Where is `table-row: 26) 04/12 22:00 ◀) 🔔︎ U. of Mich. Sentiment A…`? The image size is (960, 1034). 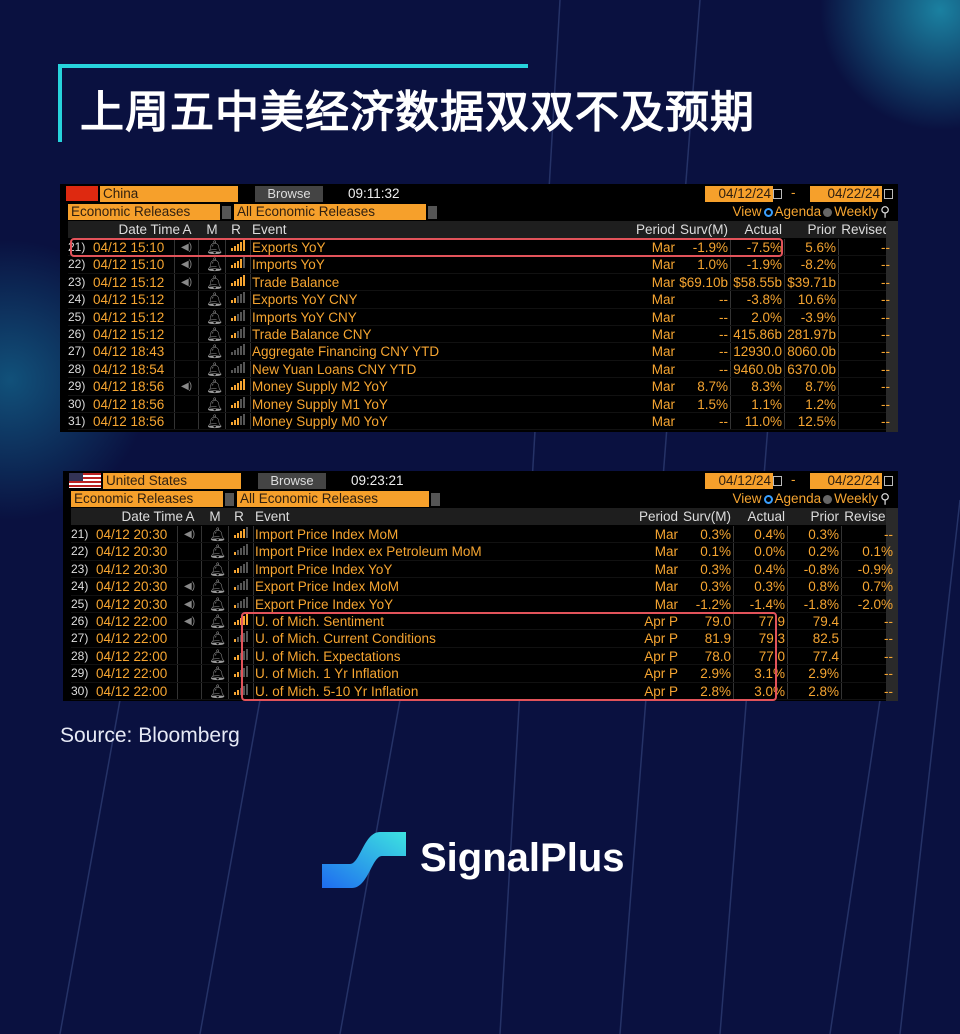 table-row: 26) 04/12 22:00 ◀) 🔔︎ U. of Mich. Sentiment A… is located at coordinates (482, 622).